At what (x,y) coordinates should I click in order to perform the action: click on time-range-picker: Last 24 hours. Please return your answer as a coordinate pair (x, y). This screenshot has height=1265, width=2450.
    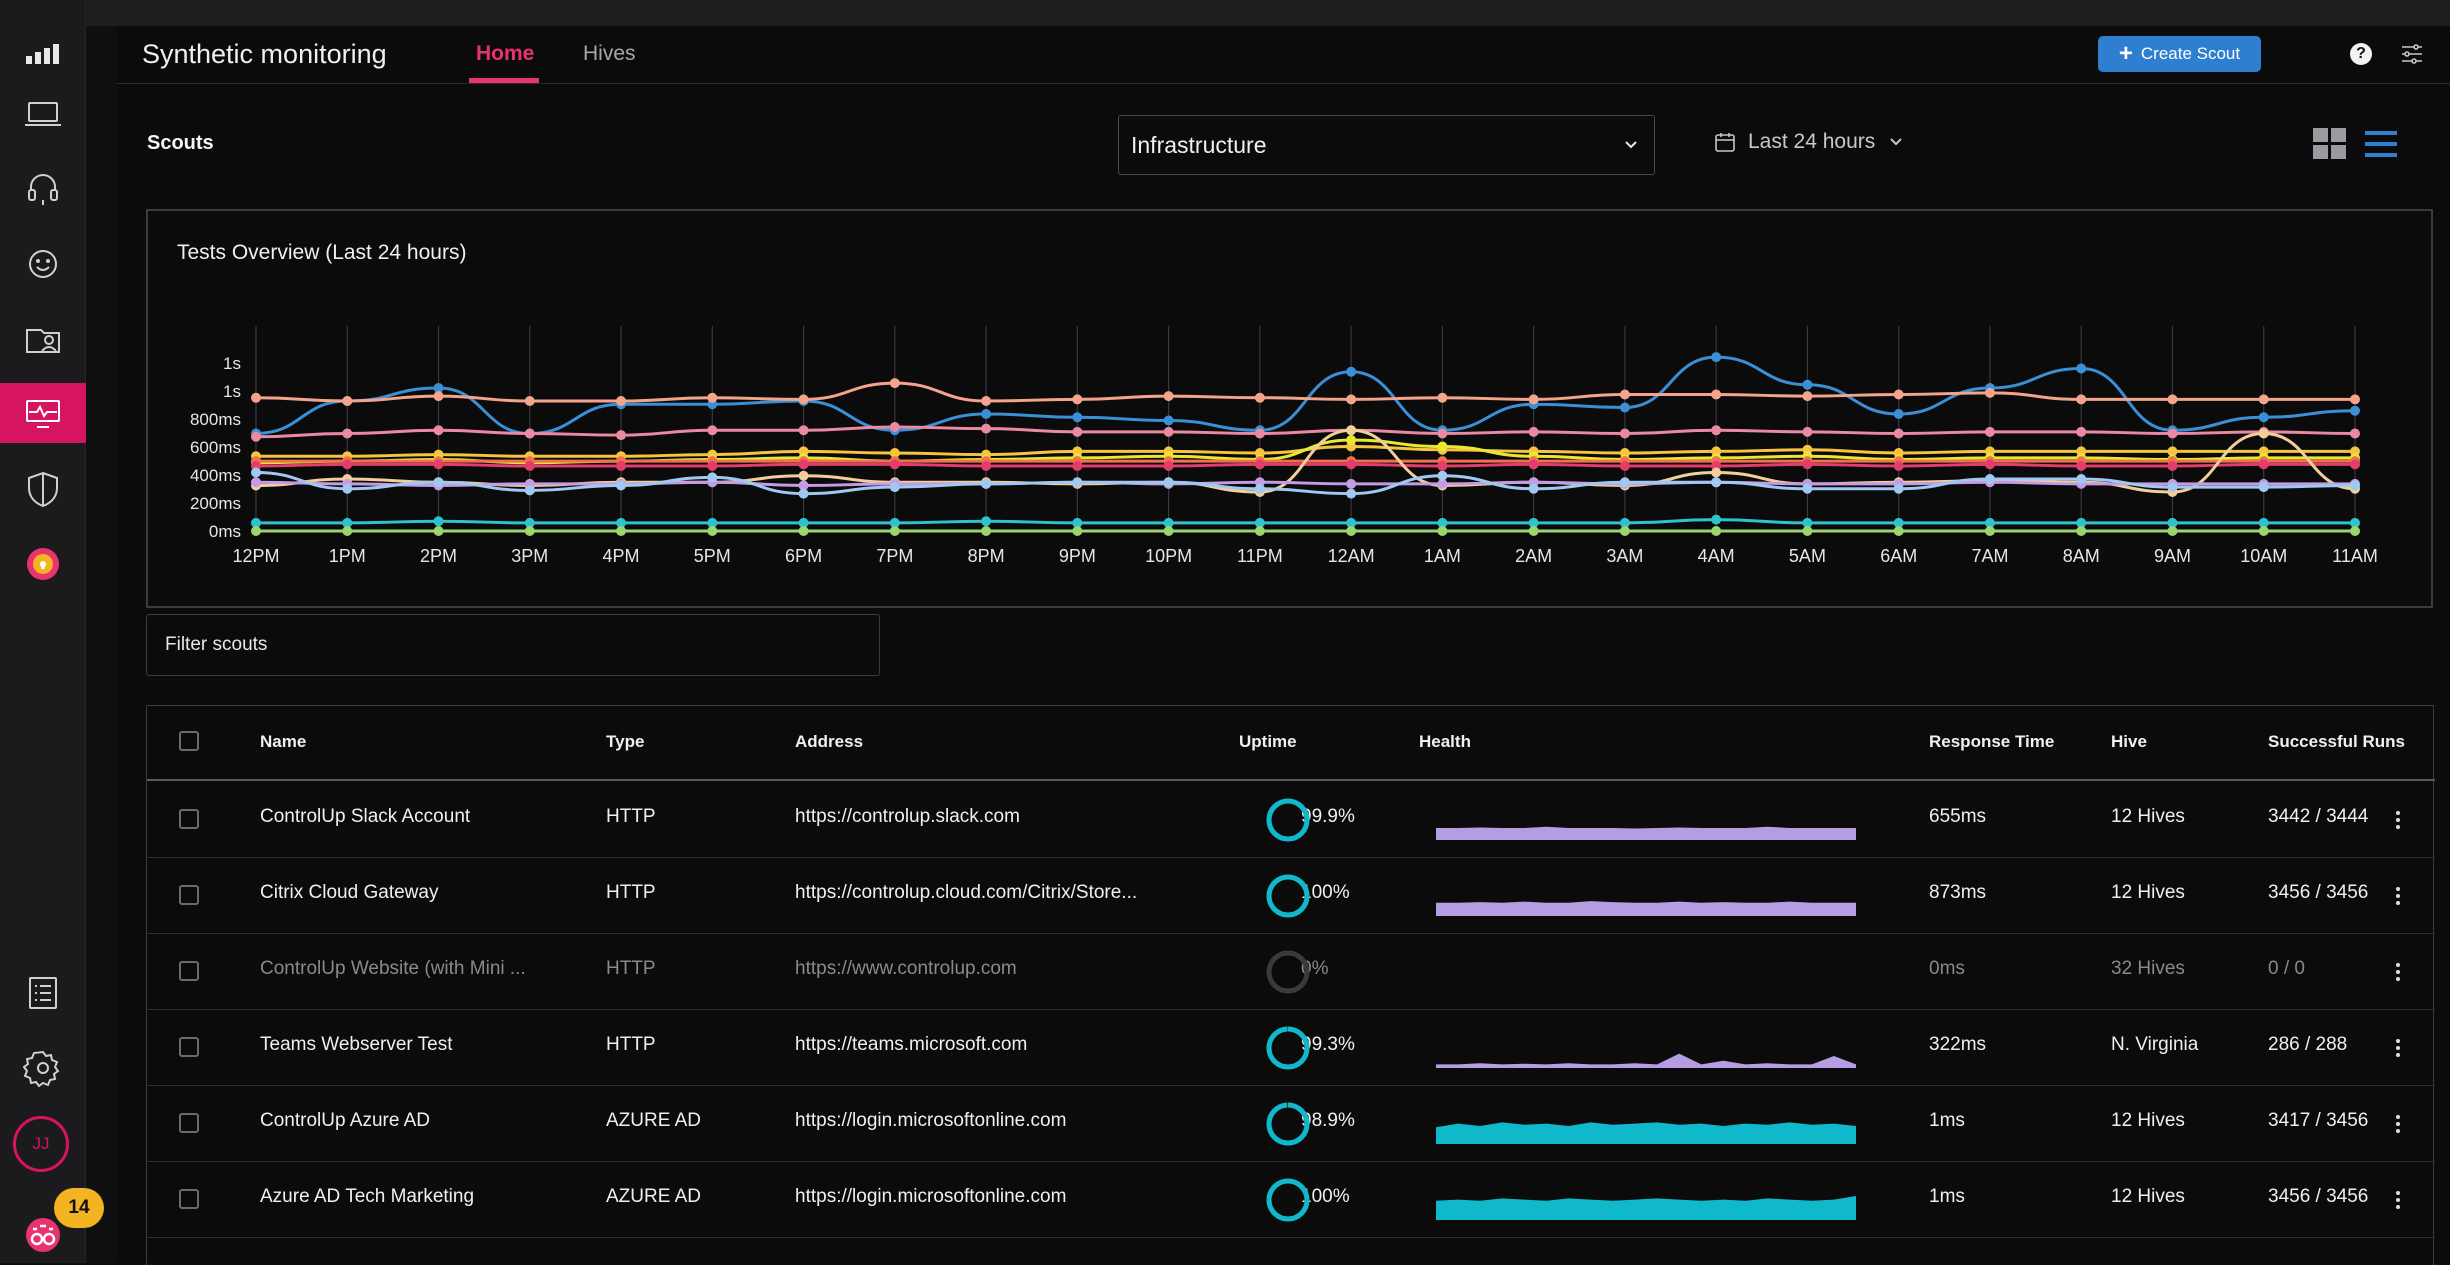
    Looking at the image, I should click on (1809, 142).